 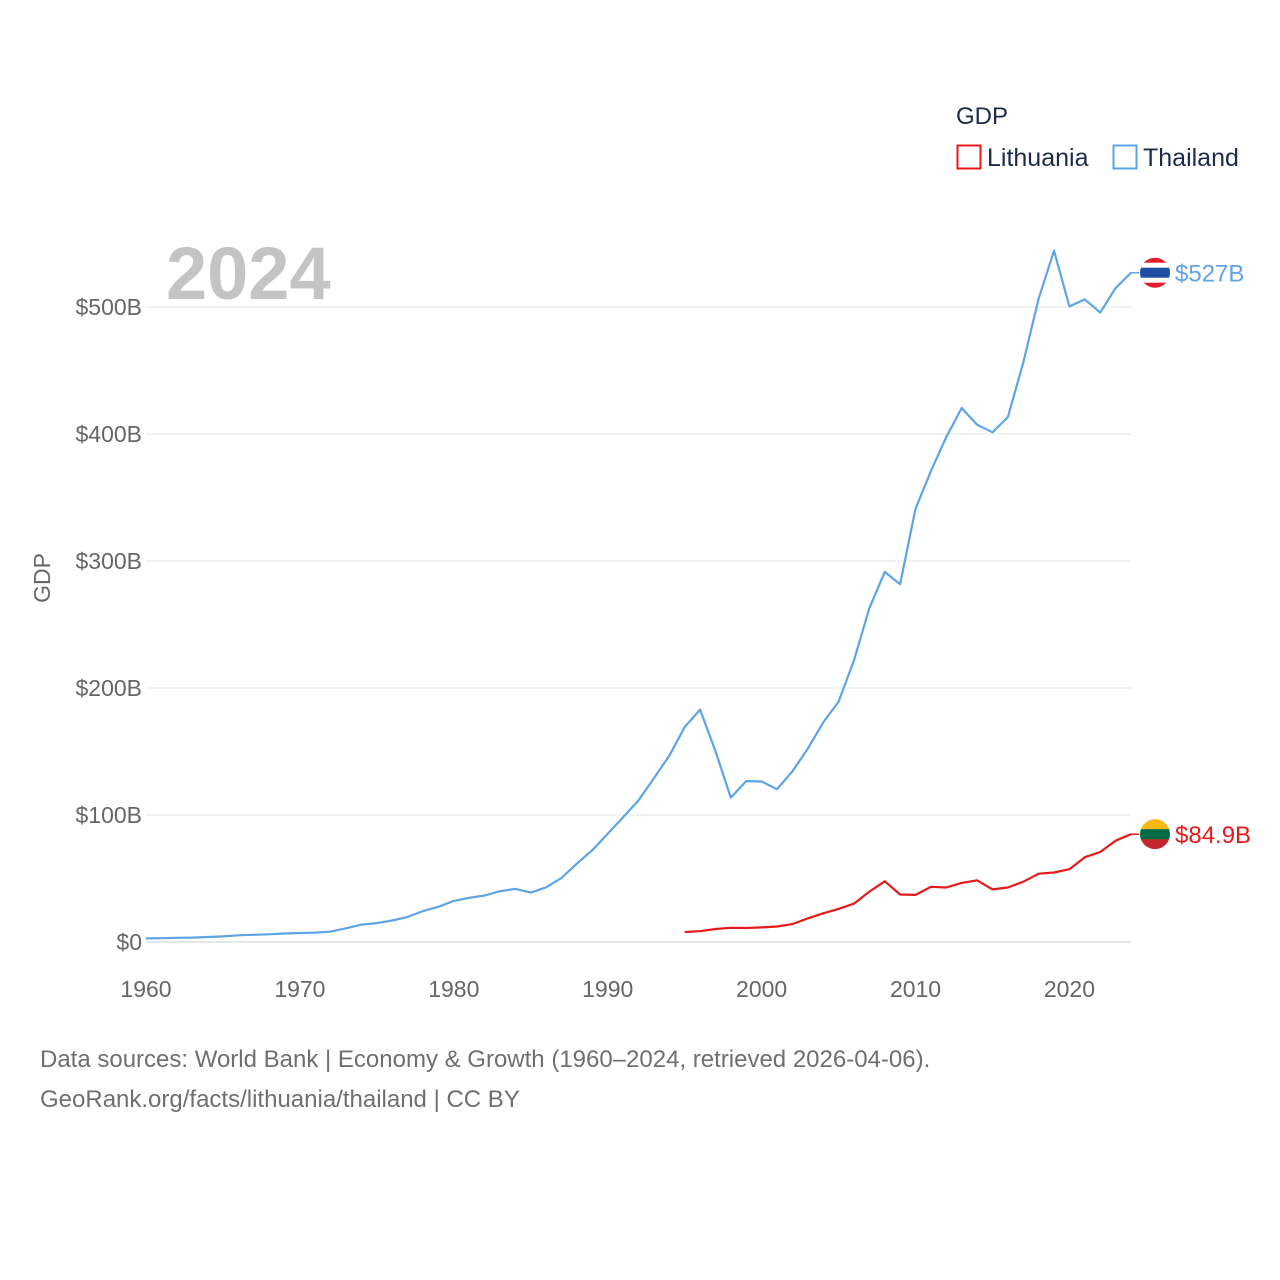 I want to click on x-axis-ticks: 1960 1970 1980 1990 2000 2010 2020, so click(x=607, y=989).